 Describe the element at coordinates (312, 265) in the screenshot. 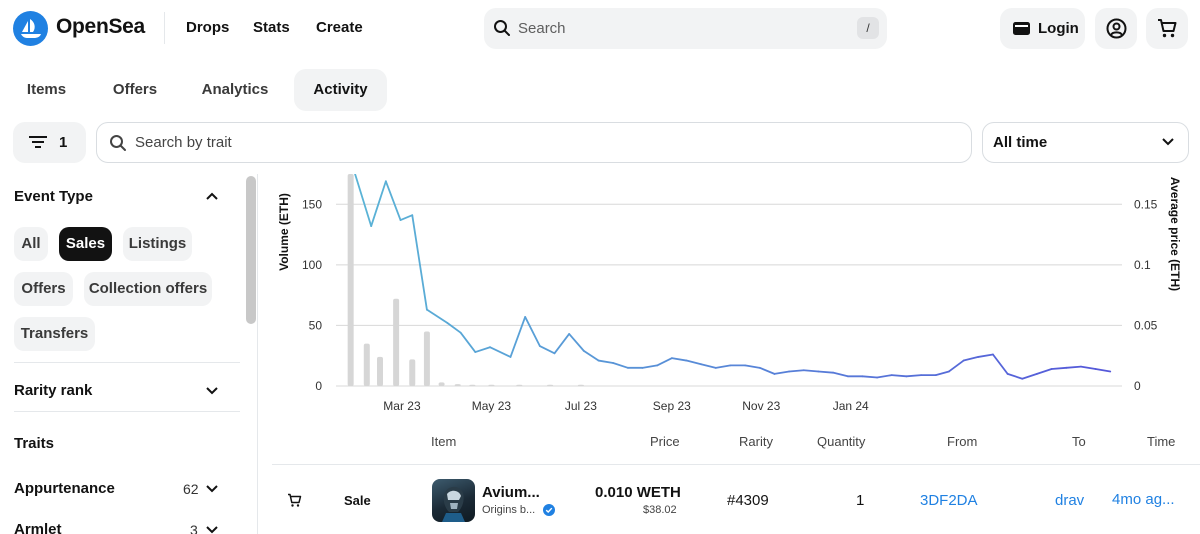

I see `y-left-tick-label: 100` at that location.